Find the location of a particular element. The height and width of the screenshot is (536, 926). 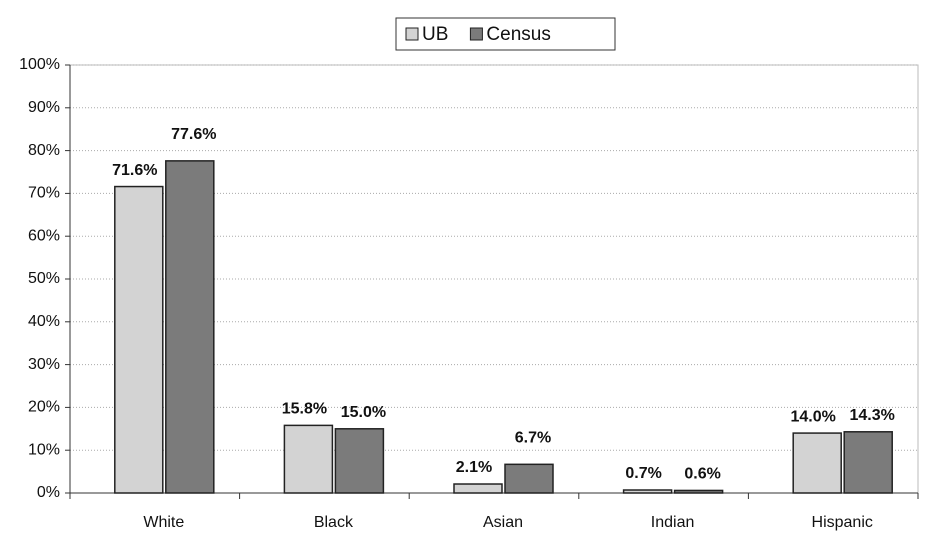

y-tick-label: 80% is located at coordinates (44, 150).